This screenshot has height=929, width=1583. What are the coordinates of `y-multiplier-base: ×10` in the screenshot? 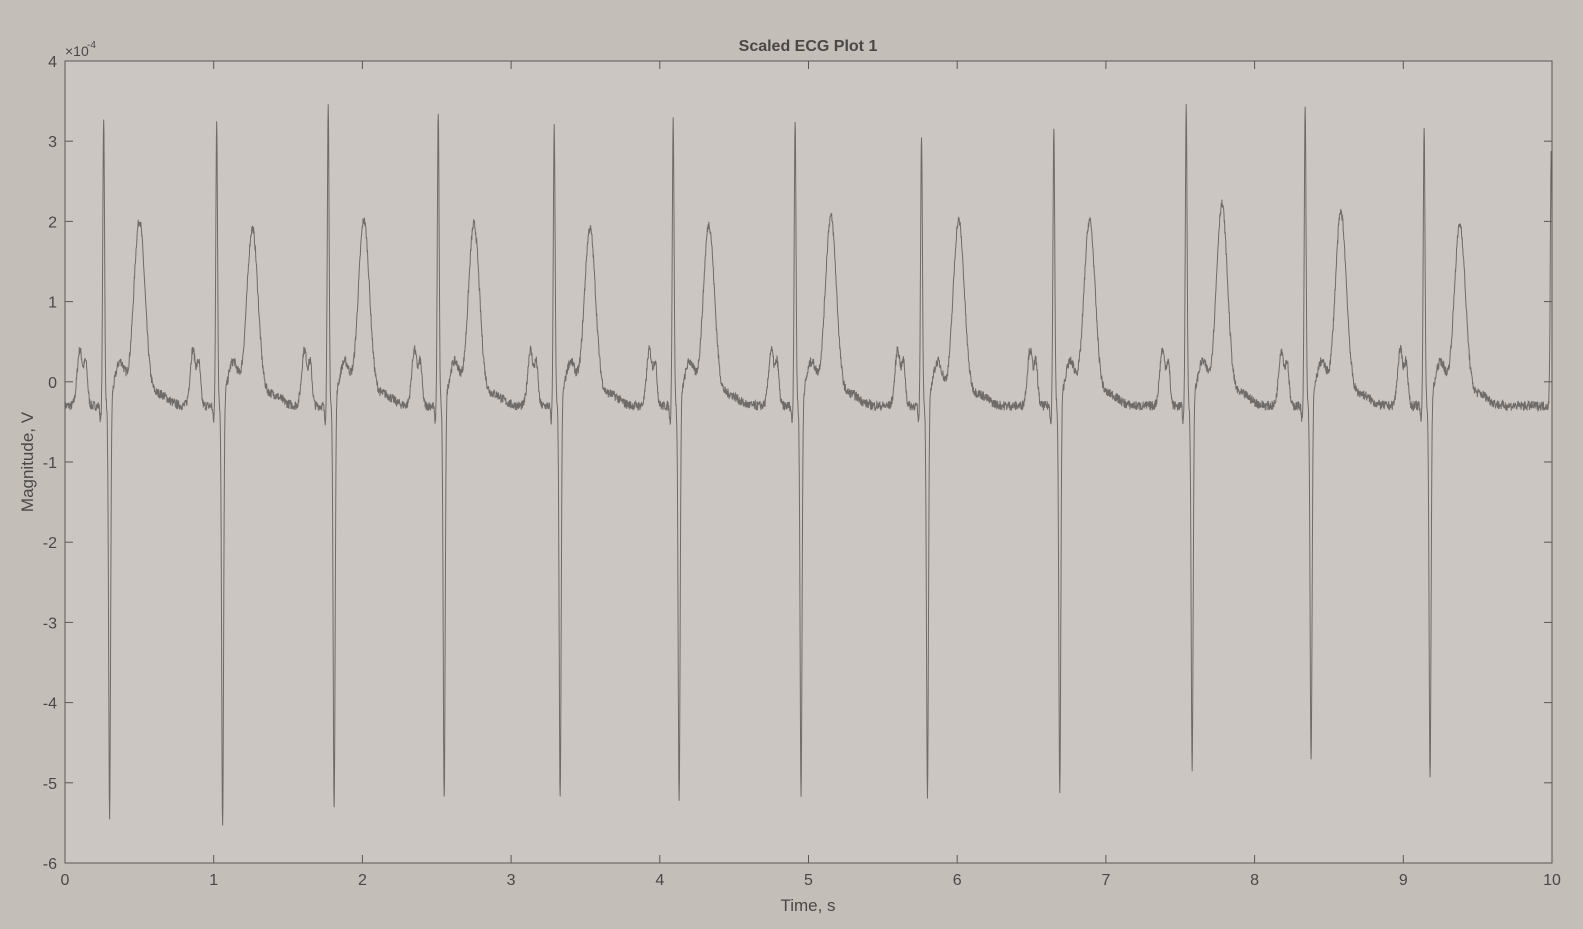 It's located at (77, 51).